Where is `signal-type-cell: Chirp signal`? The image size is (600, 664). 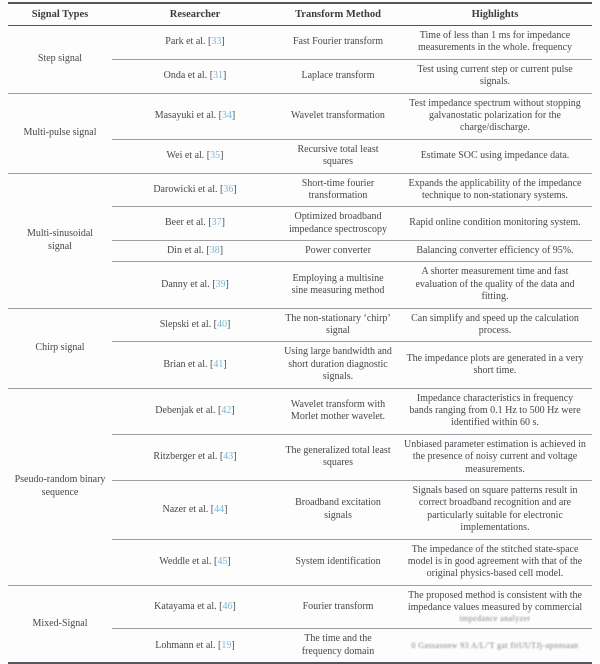
signal-type-cell: Chirp signal is located at coordinates (60, 348).